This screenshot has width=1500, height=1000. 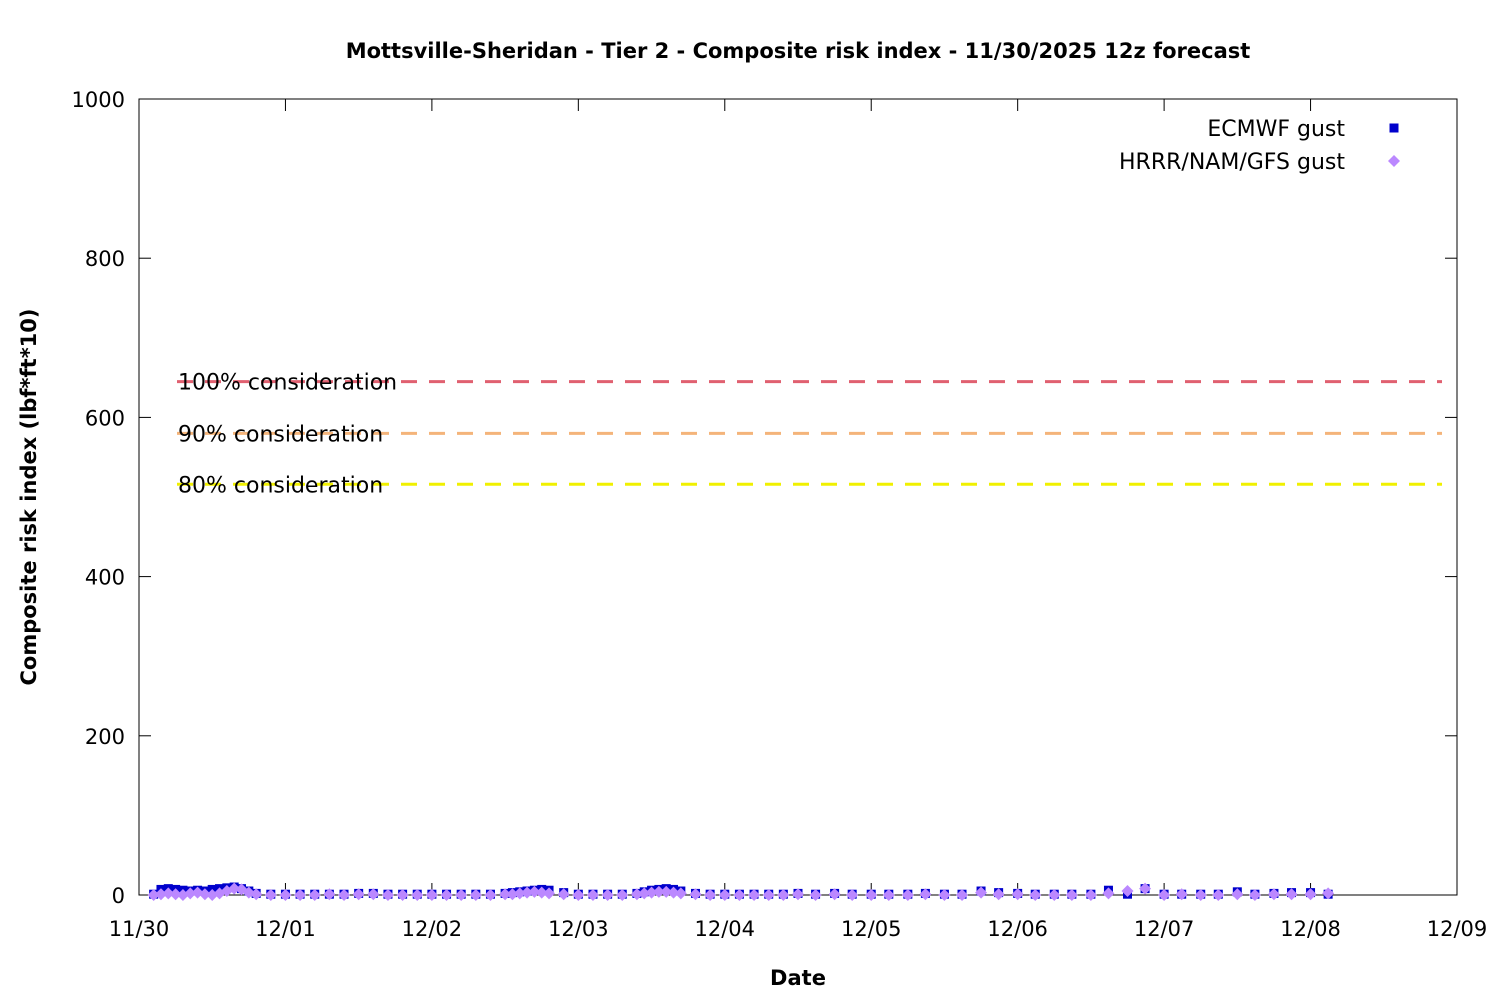 What do you see at coordinates (1310, 929) in the screenshot?
I see `x-tick-label: 12/08` at bounding box center [1310, 929].